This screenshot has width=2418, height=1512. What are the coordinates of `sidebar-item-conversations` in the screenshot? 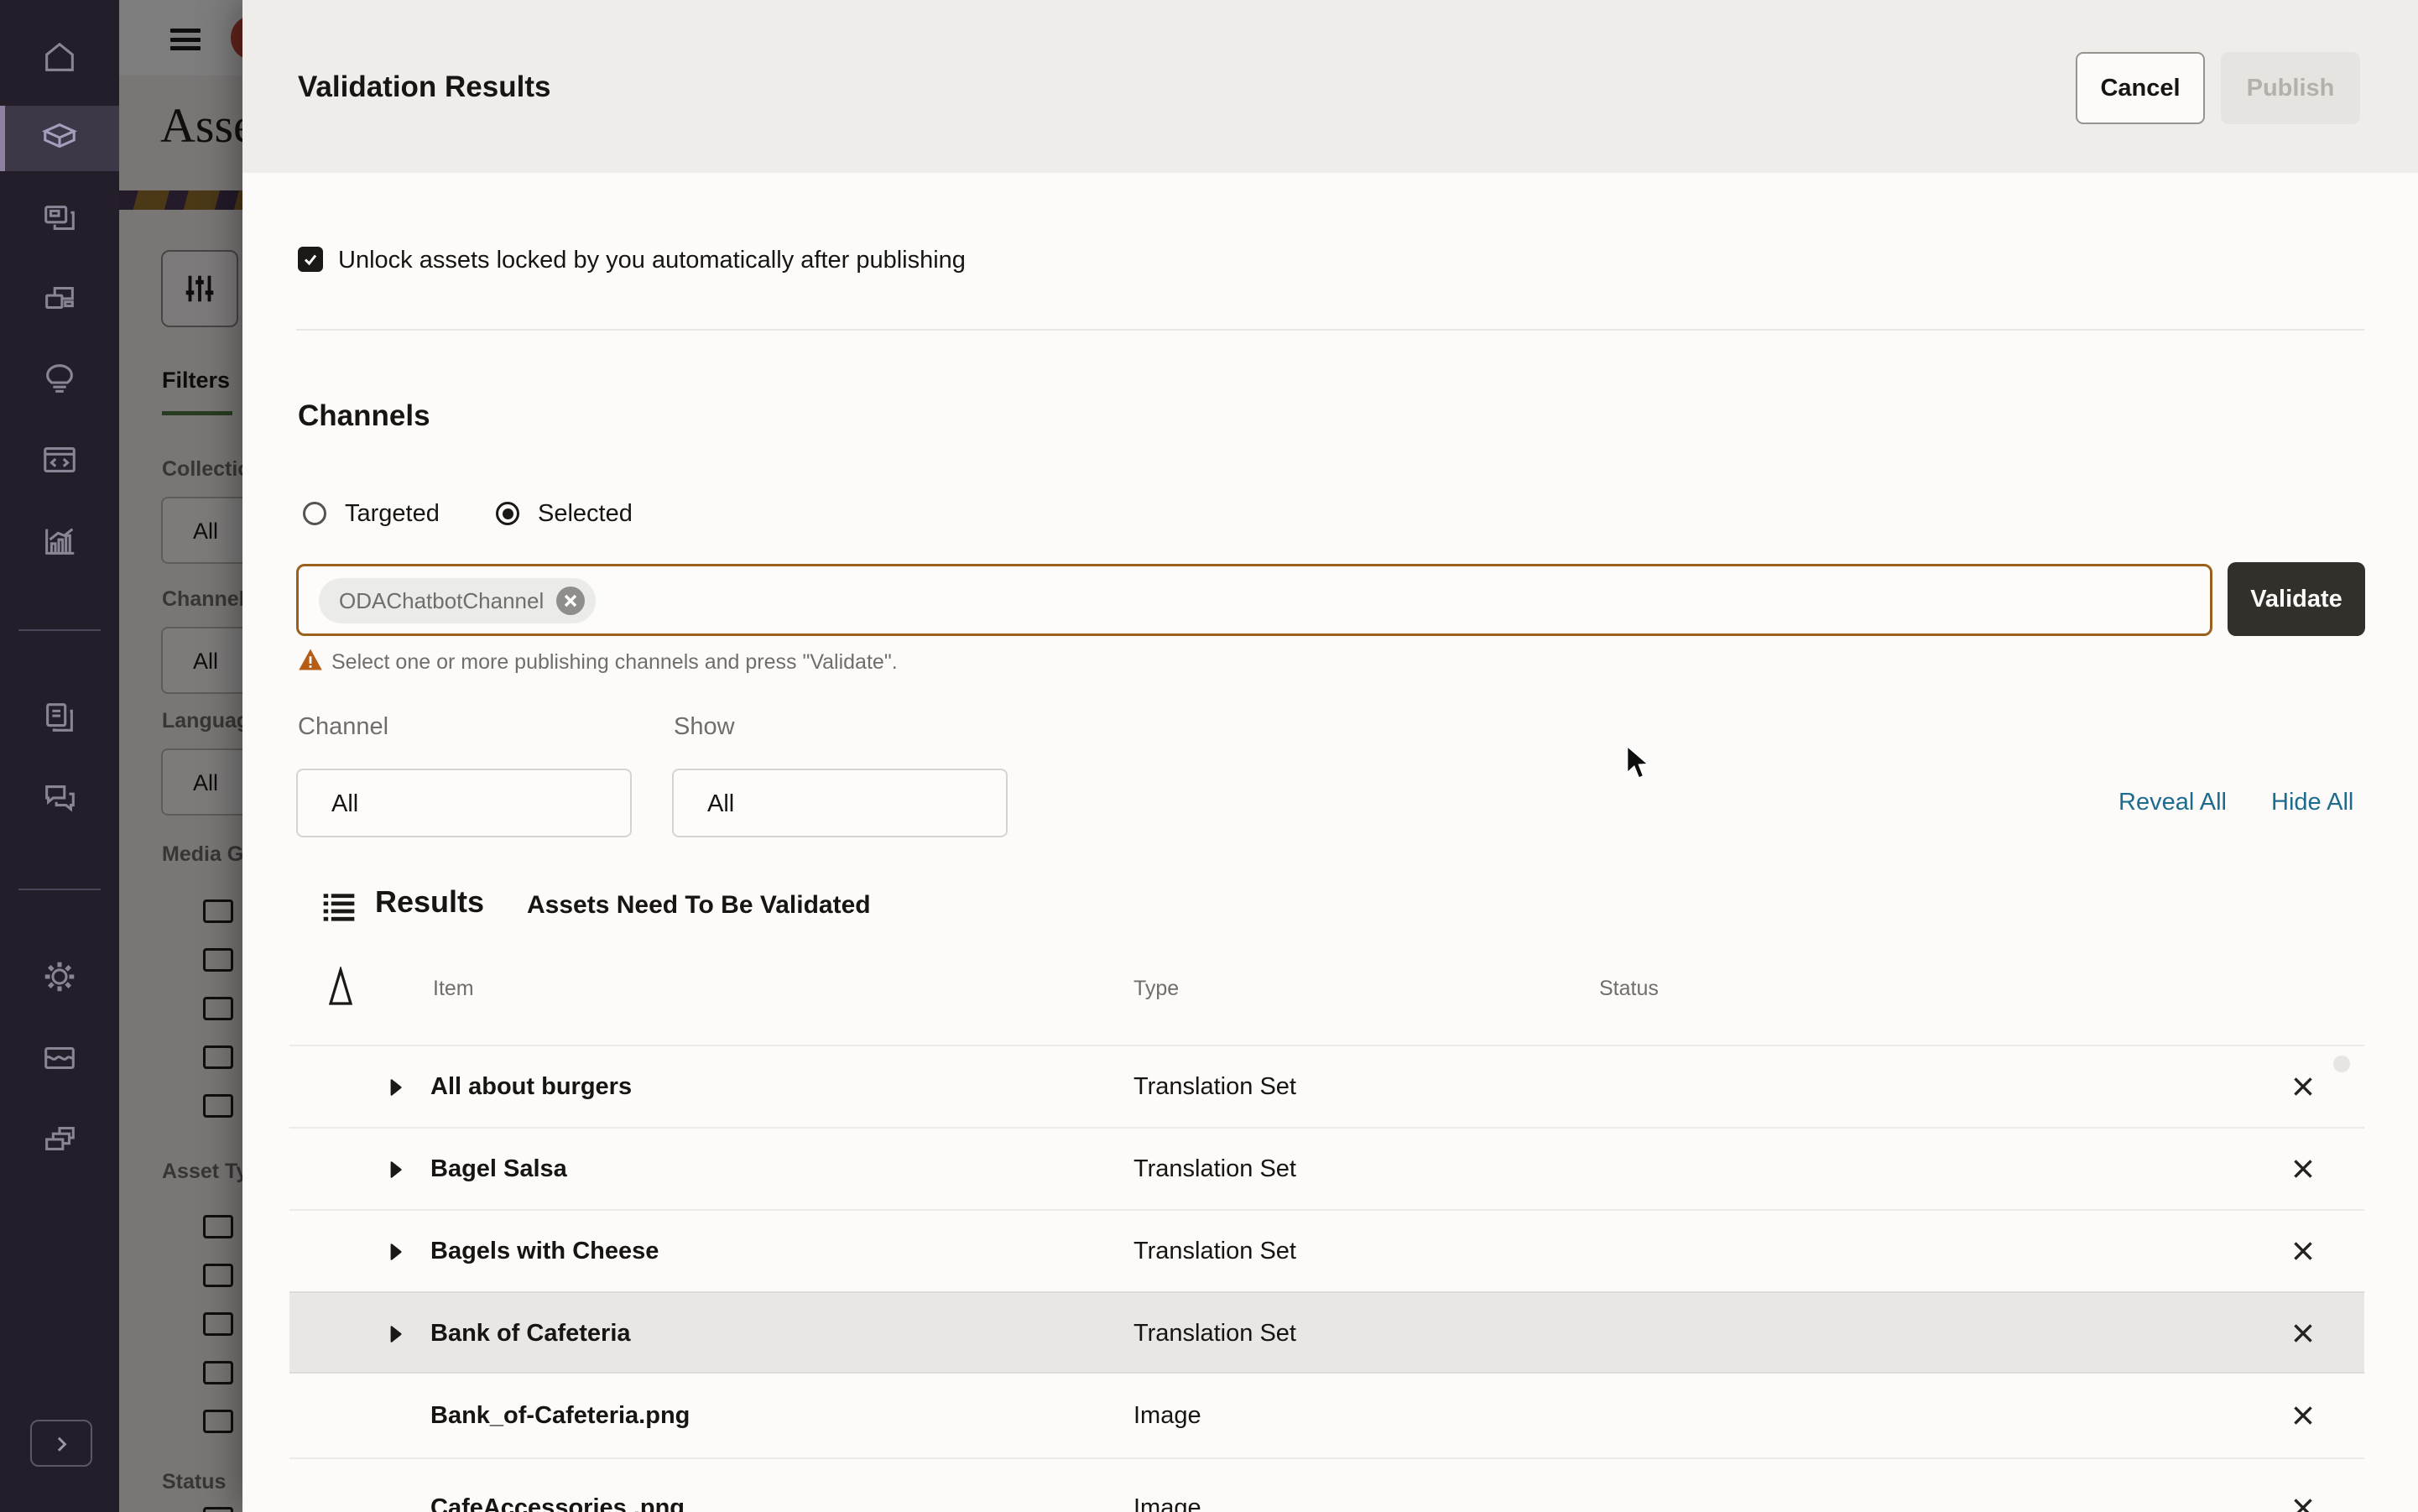 It's located at (60, 797).